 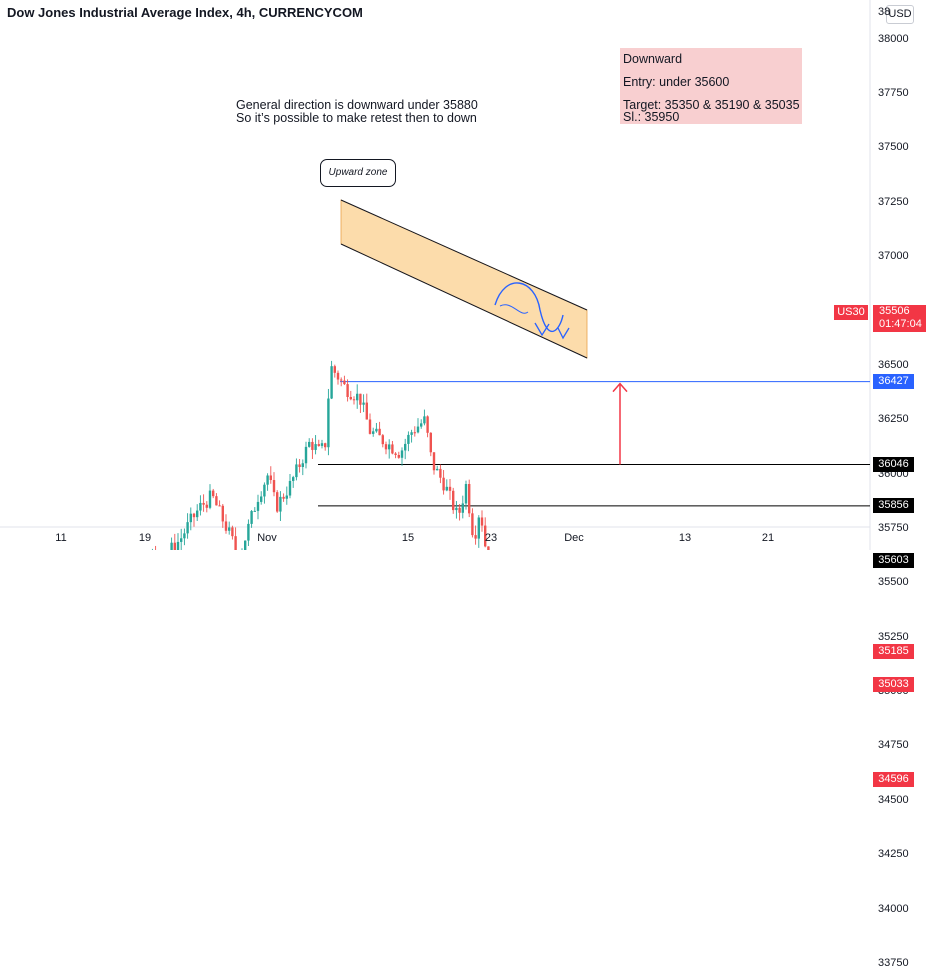 I want to click on y-tick-label: 34750, so click(x=893, y=745).